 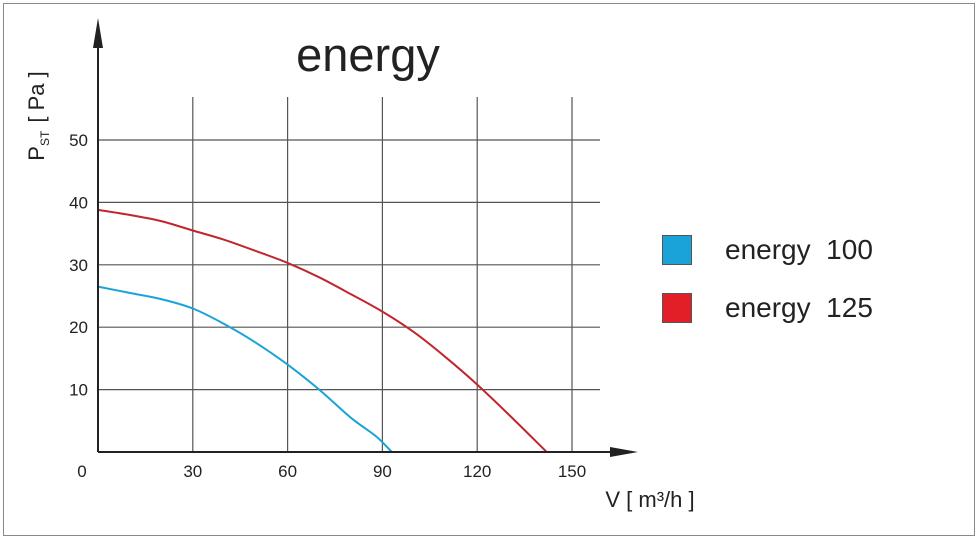 What do you see at coordinates (78, 265) in the screenshot?
I see `y-tick-label-30: 30` at bounding box center [78, 265].